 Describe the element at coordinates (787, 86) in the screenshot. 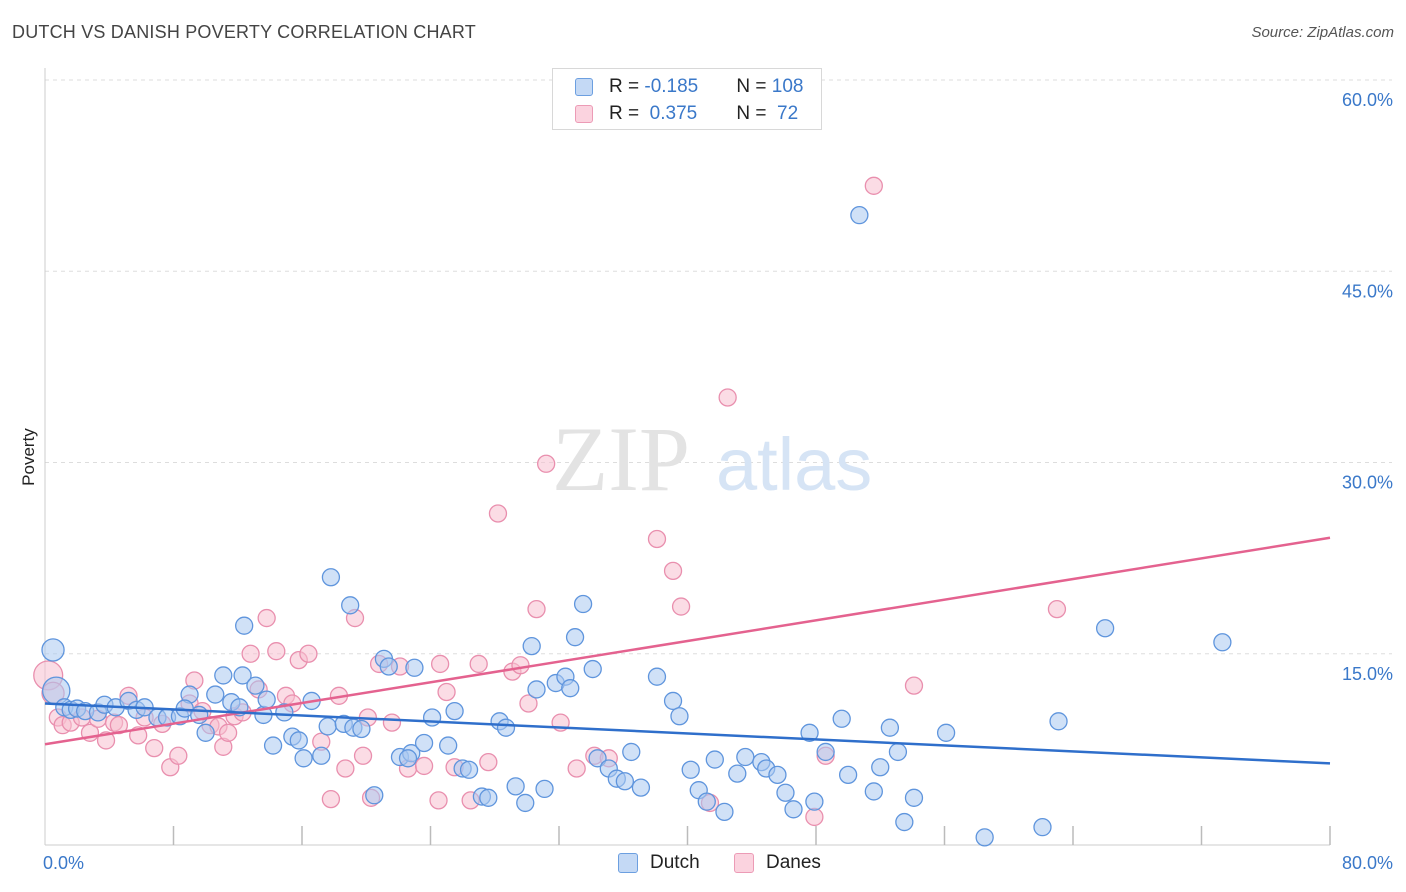

I see `legend-dutch-n-value: 108` at that location.